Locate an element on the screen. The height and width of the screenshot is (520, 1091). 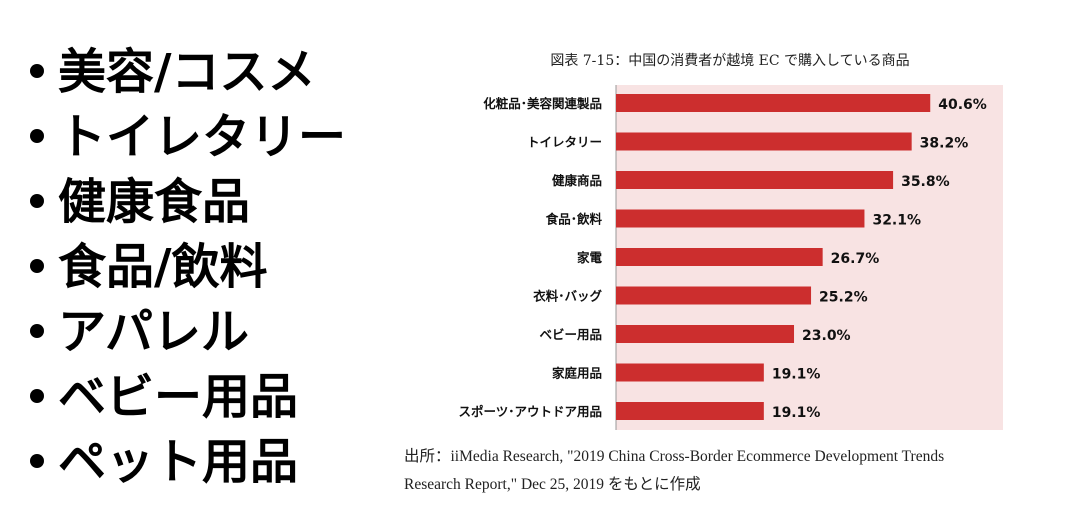
bullet-item: ペット用品 is located at coordinates (188, 462).